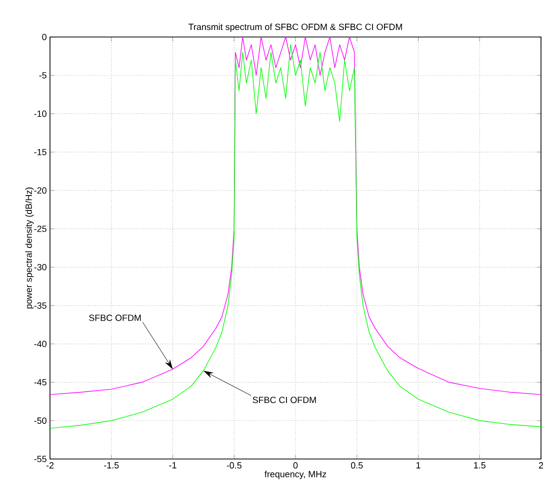 This screenshot has width=545, height=493. What do you see at coordinates (40, 344) in the screenshot?
I see `y-tick-label: -40` at bounding box center [40, 344].